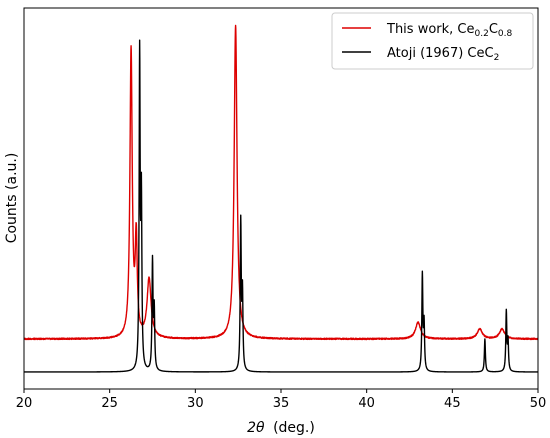 This screenshot has height=438, width=550. Describe the element at coordinates (443, 54) in the screenshot. I see `legend-entry-atoji: Atoji (1967) CeC2` at that location.